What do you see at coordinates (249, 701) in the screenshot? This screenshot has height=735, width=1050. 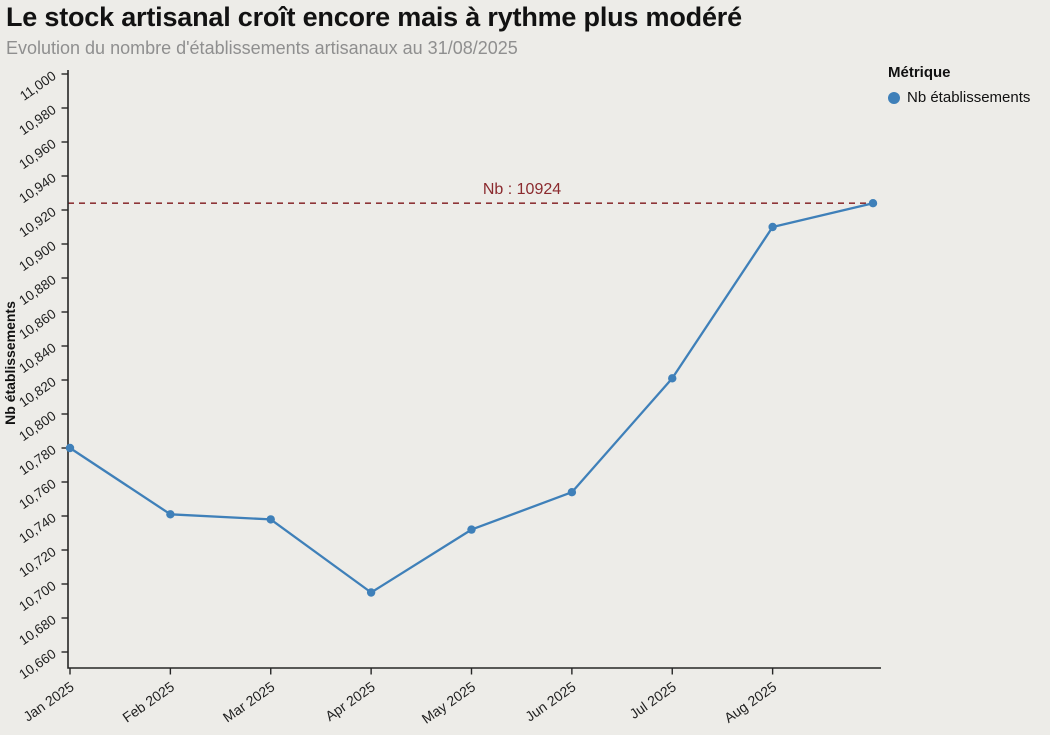 I see `x-tick-label: Mar 2025` at bounding box center [249, 701].